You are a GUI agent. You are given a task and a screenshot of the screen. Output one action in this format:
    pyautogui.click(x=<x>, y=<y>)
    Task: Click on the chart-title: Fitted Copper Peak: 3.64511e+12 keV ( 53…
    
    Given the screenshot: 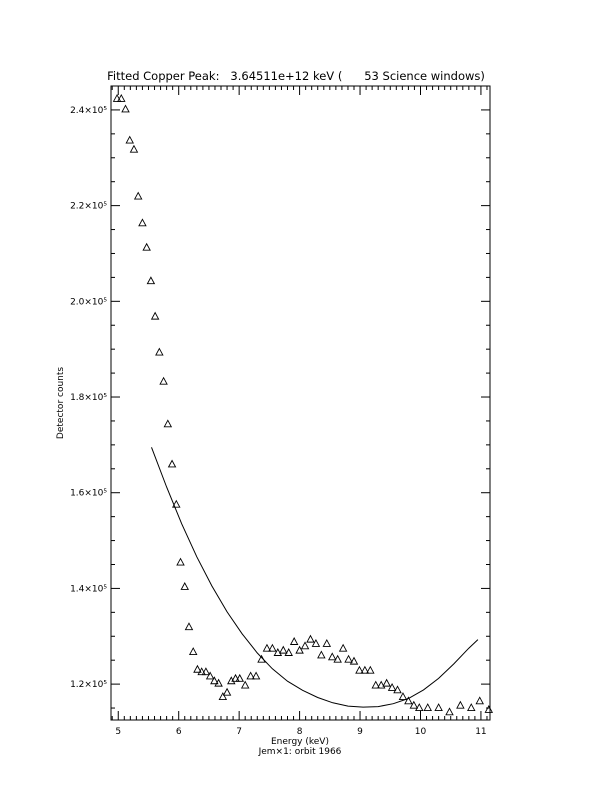 What is the action you would take?
    pyautogui.click(x=296, y=76)
    